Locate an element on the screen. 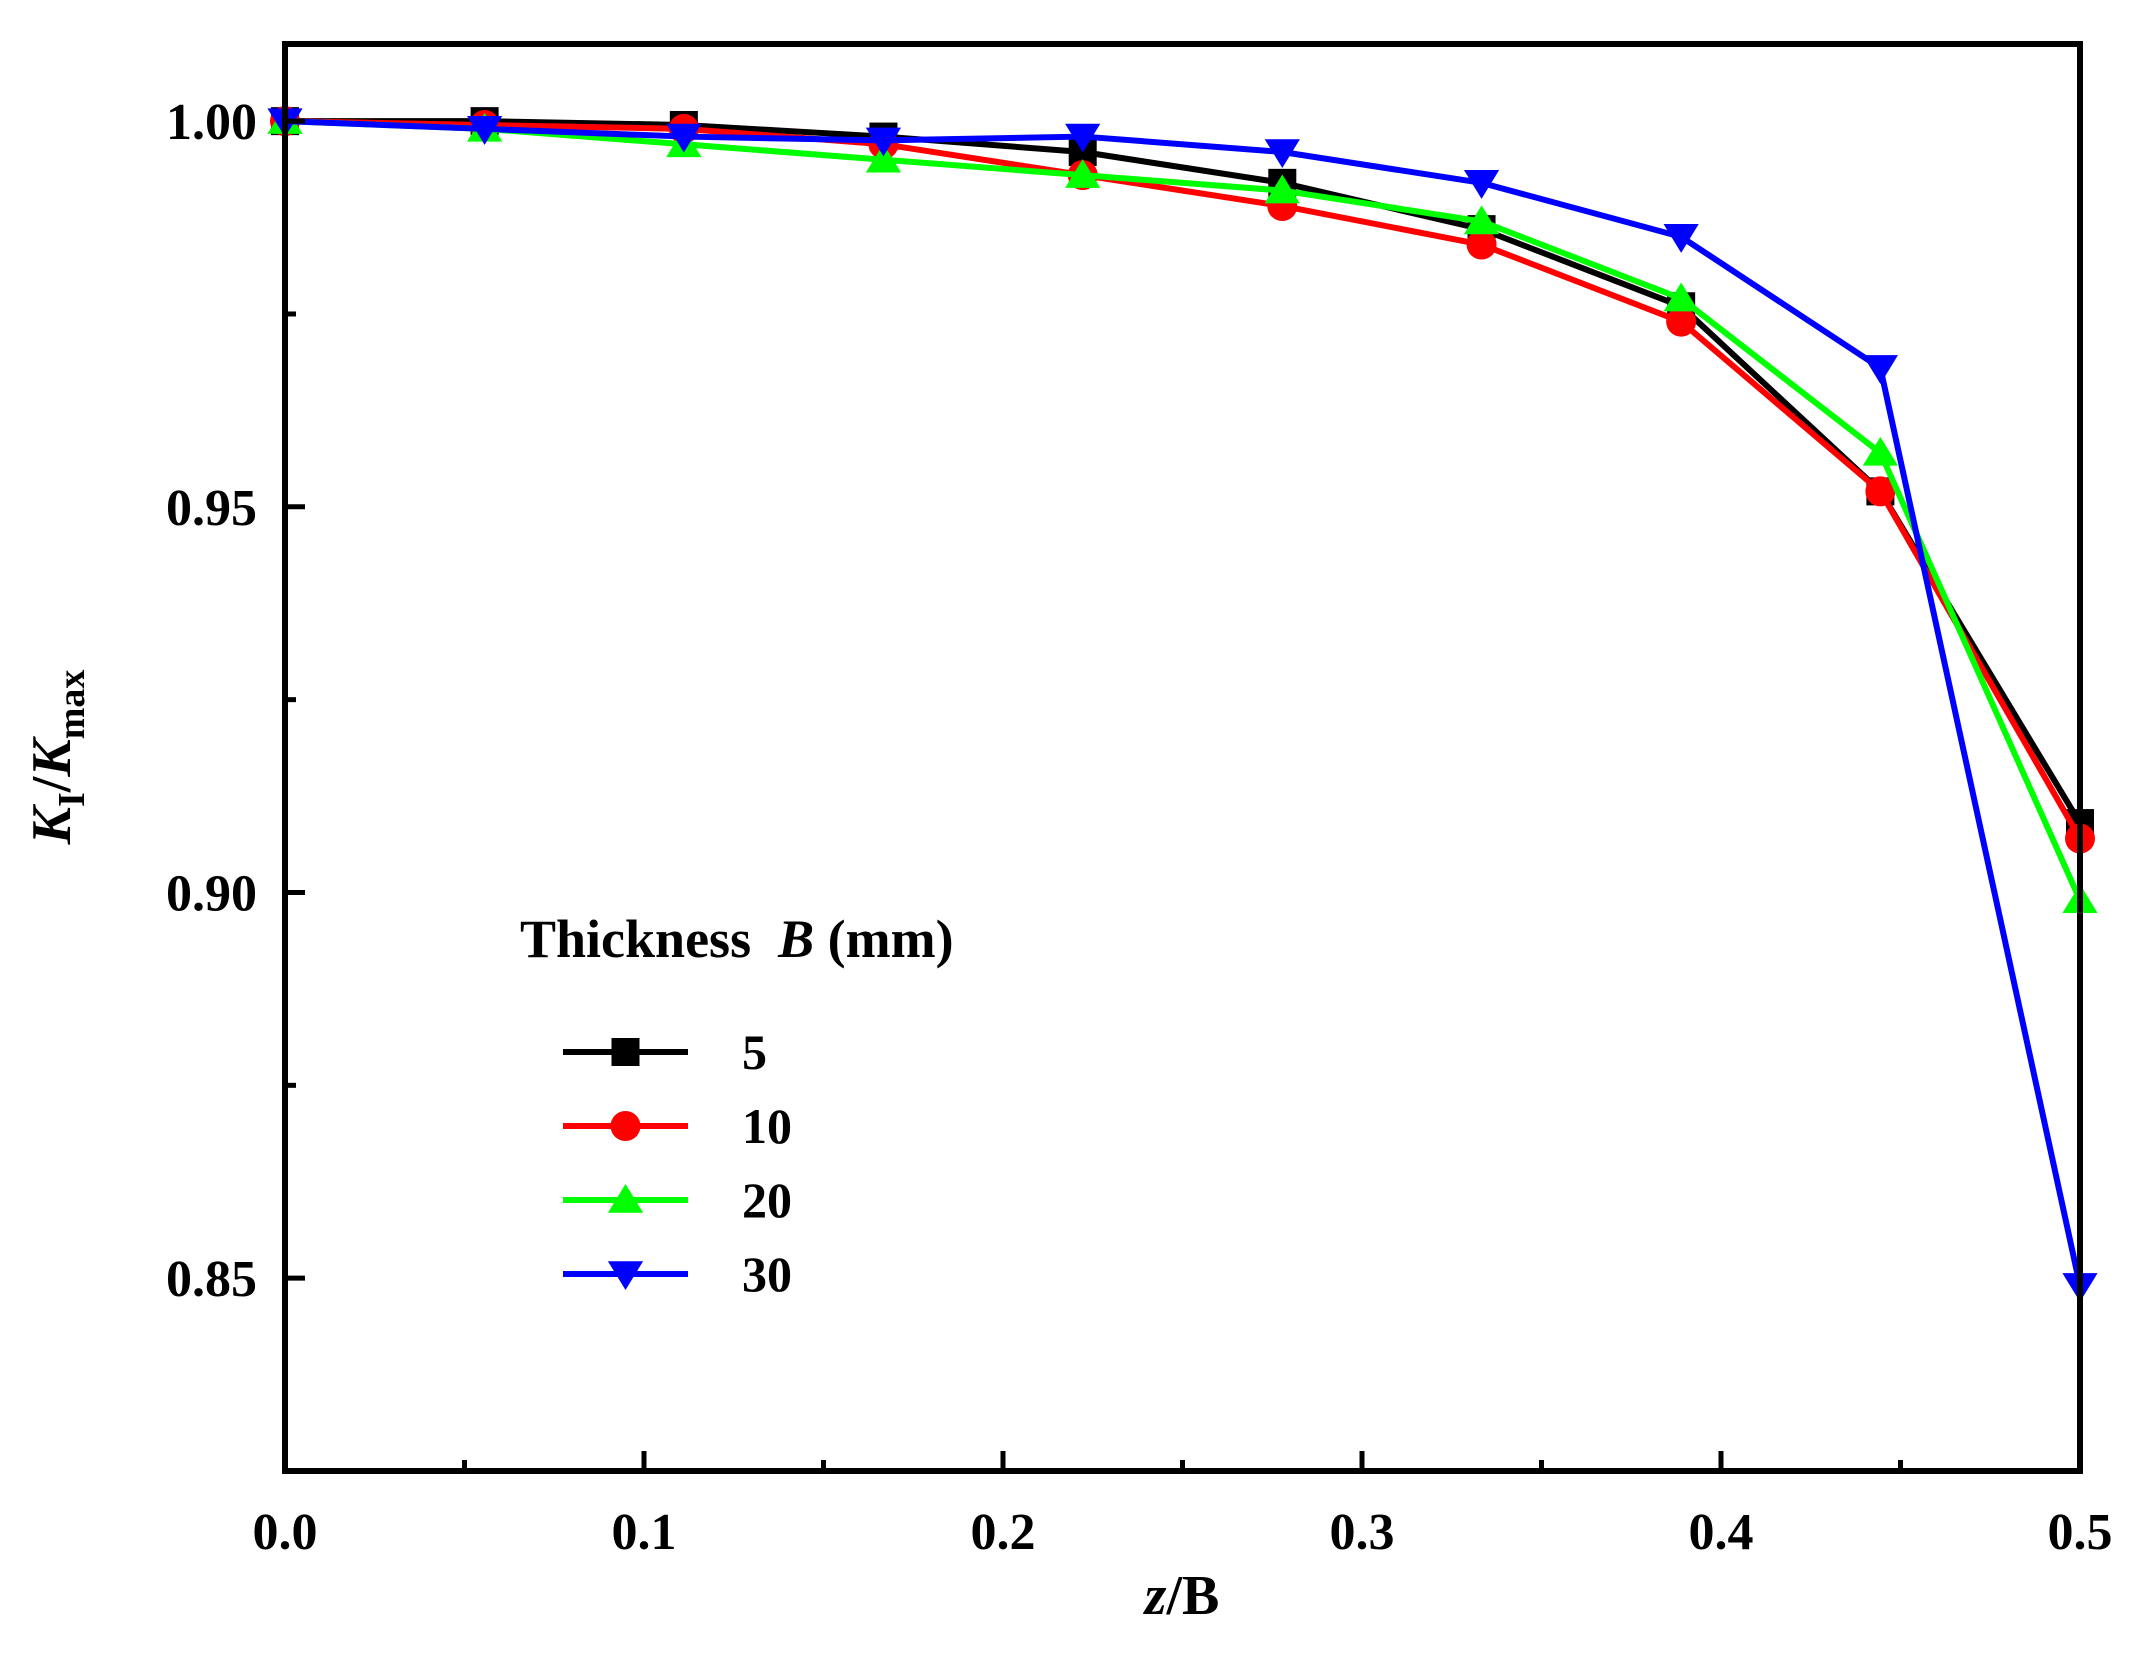  y-axis-title-slash: / is located at coordinates (52, 784).